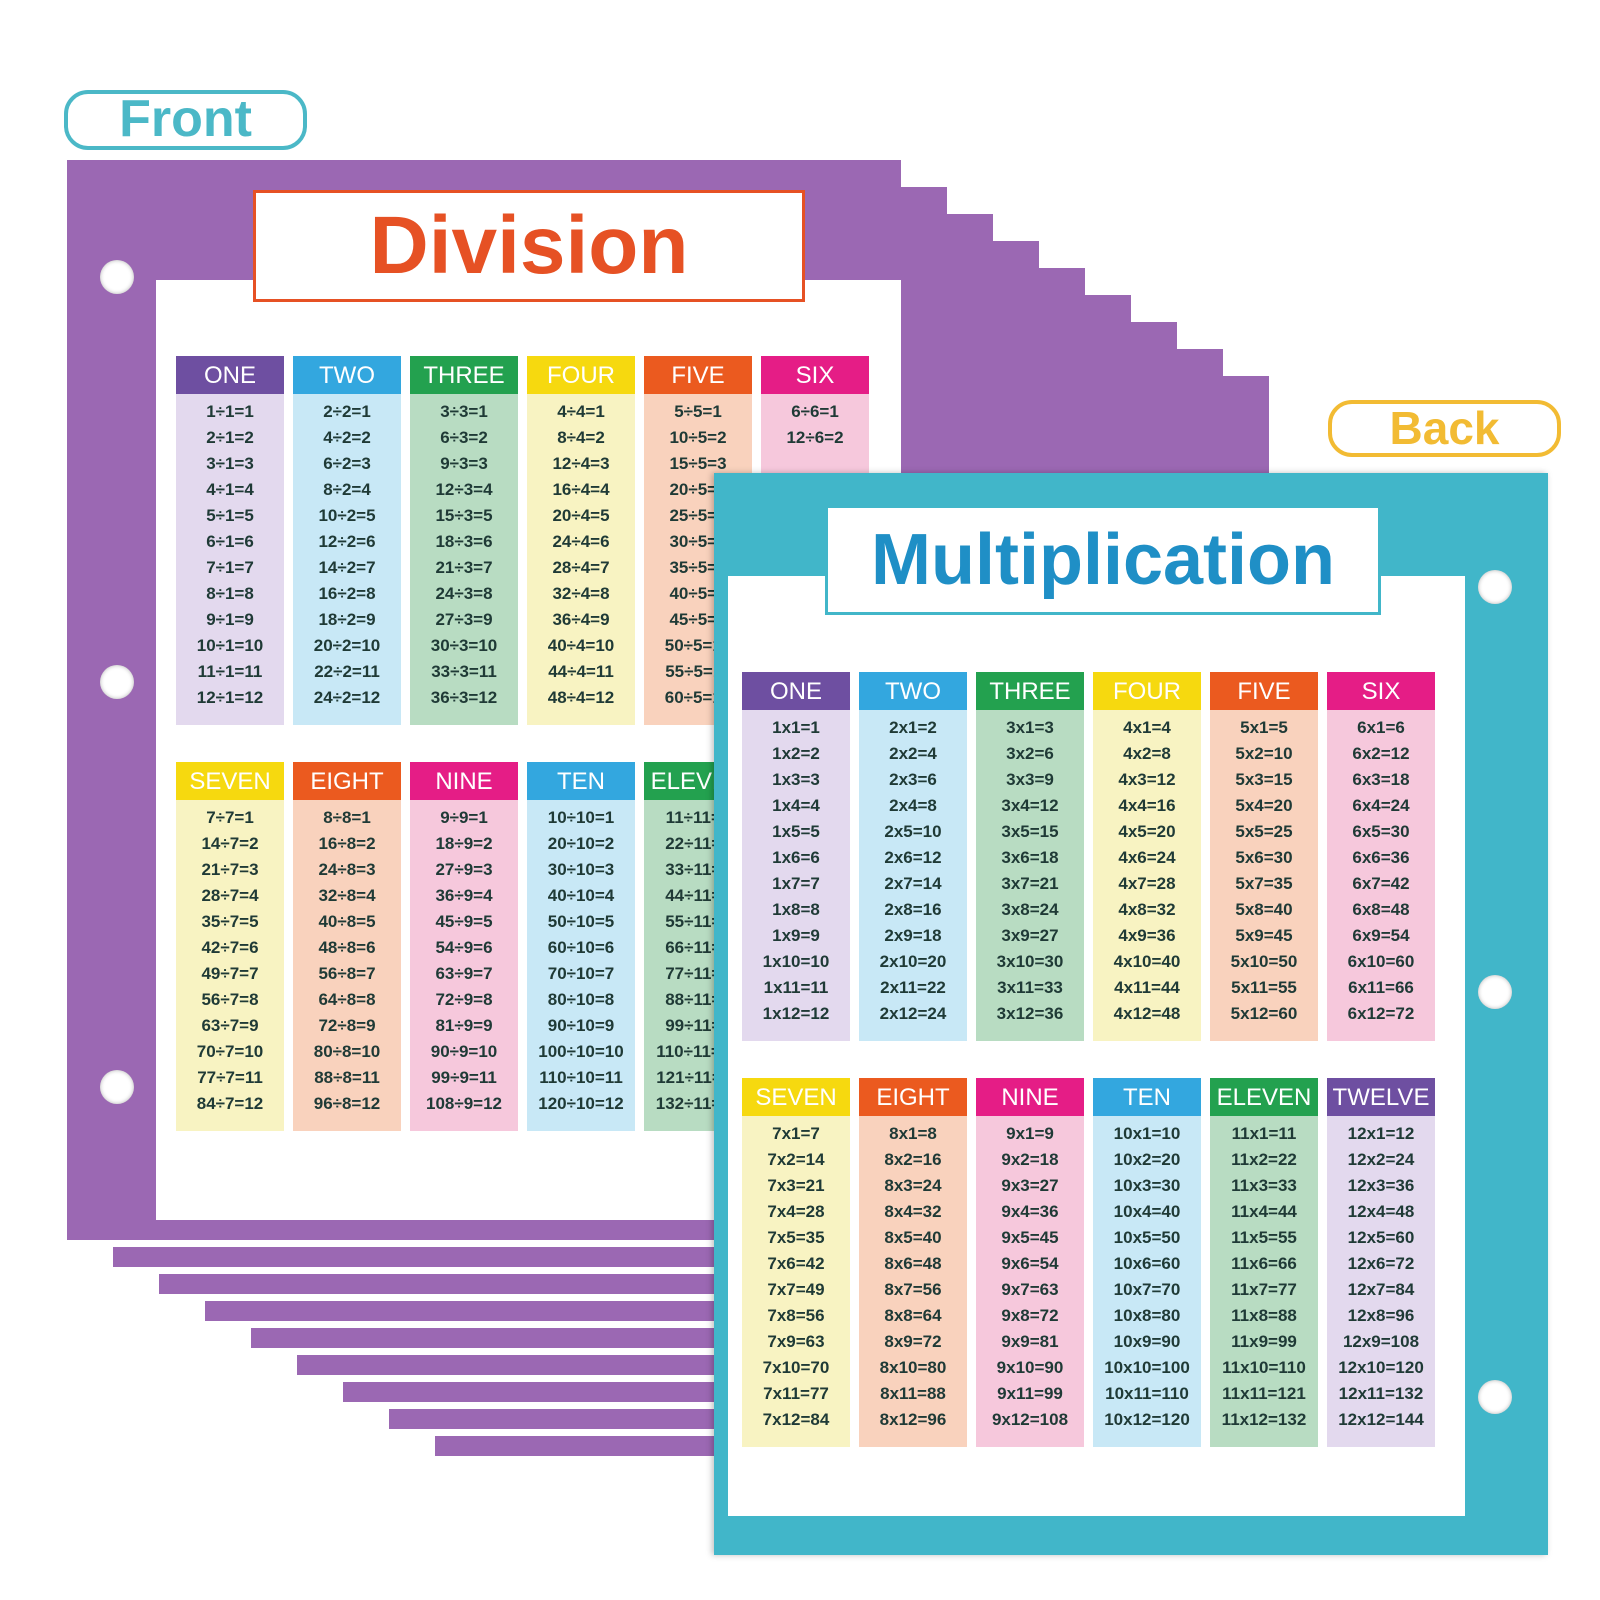 Image resolution: width=1600 pixels, height=1600 pixels. I want to click on table-header: NINE, so click(1030, 1097).